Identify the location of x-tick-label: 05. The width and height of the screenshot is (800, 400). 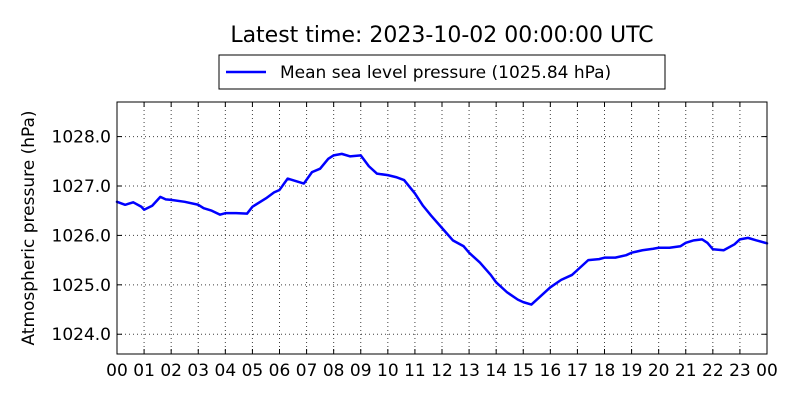
(253, 371).